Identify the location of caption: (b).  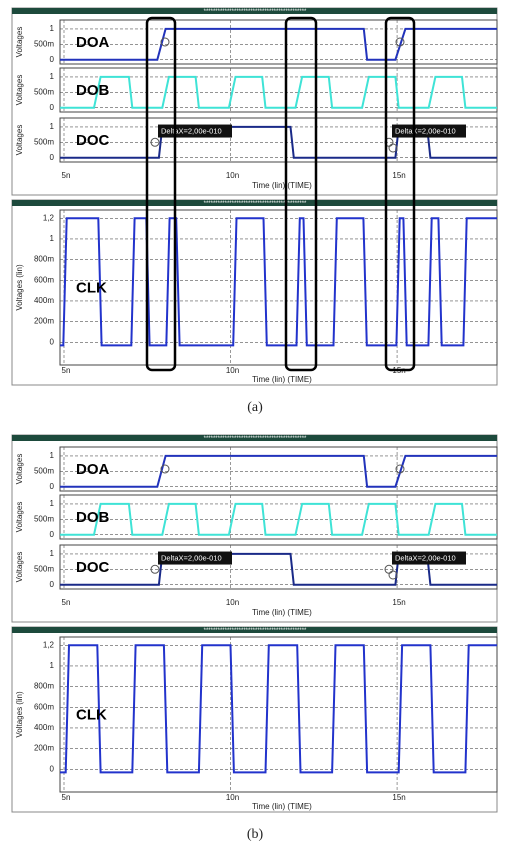
(255, 834).